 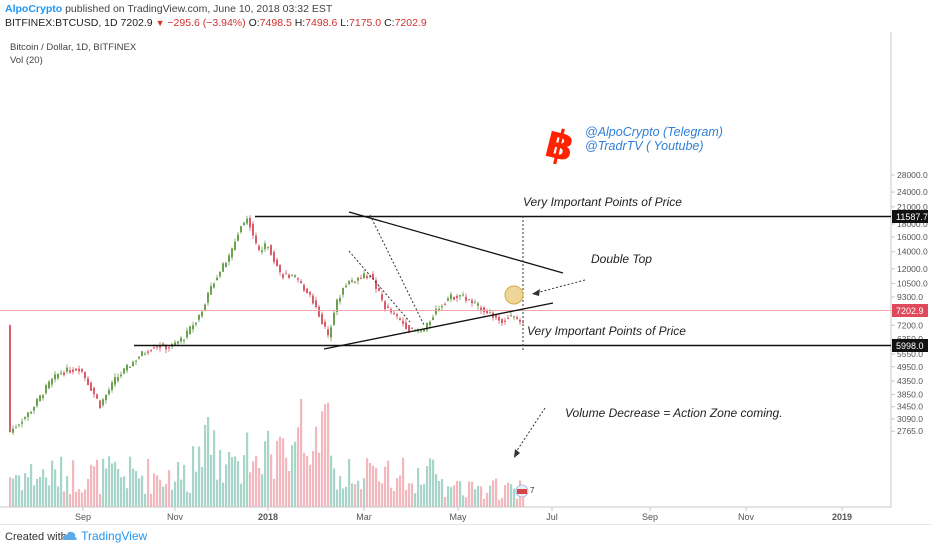 What do you see at coordinates (438, 326) in the screenshot?
I see `triangle-lower-trendline` at bounding box center [438, 326].